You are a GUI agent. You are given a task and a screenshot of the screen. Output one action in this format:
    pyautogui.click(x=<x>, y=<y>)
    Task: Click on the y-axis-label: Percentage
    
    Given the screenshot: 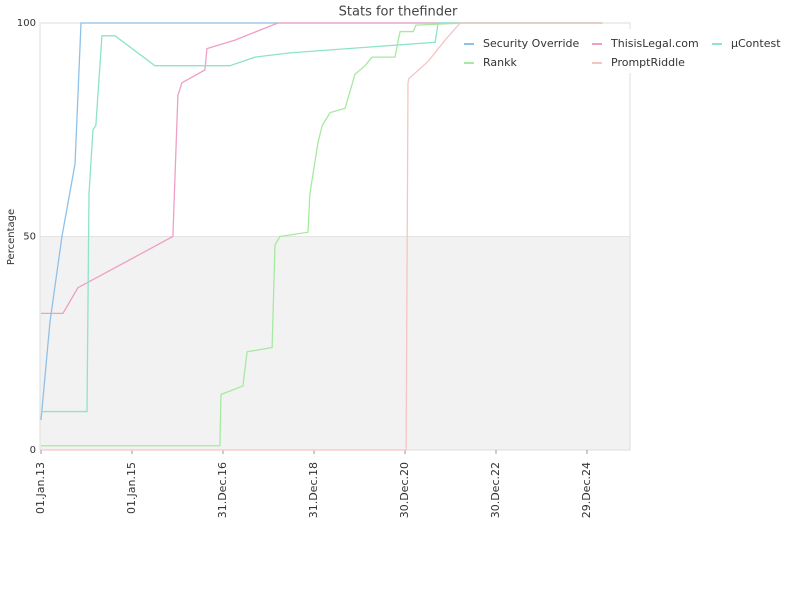 What is the action you would take?
    pyautogui.click(x=11, y=237)
    